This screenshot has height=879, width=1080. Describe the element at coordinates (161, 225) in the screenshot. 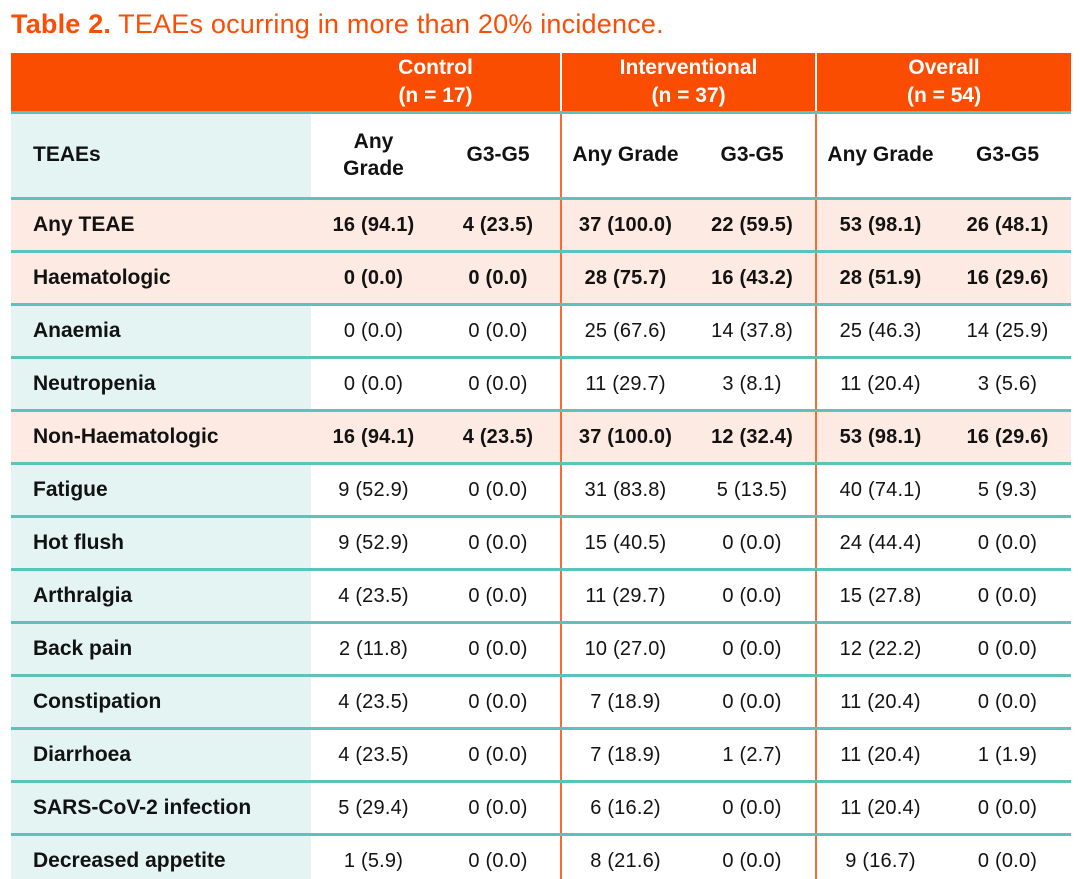

I see `row-label: Any TEAE` at that location.